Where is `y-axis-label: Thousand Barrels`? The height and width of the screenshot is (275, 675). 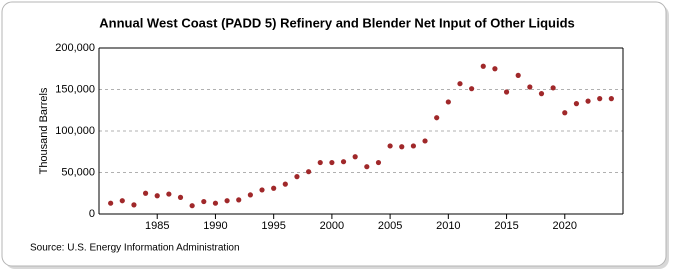
y-axis-label: Thousand Barrels is located at coordinates (44, 130).